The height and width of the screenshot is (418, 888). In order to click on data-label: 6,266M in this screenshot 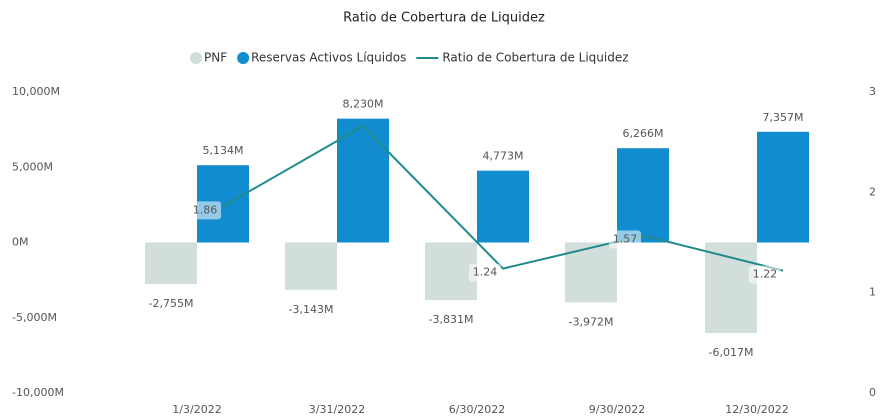, I will do `click(643, 133)`.